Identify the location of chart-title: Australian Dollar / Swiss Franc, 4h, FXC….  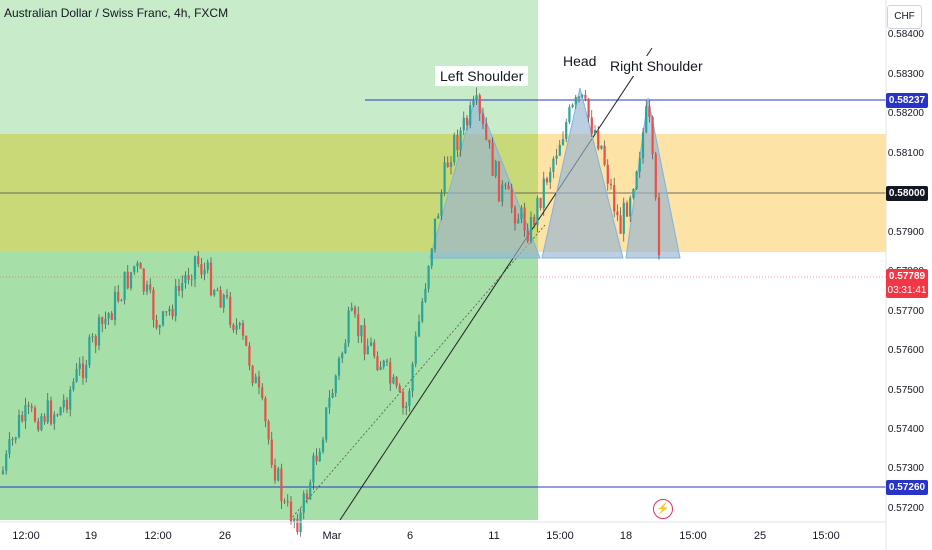
(116, 13).